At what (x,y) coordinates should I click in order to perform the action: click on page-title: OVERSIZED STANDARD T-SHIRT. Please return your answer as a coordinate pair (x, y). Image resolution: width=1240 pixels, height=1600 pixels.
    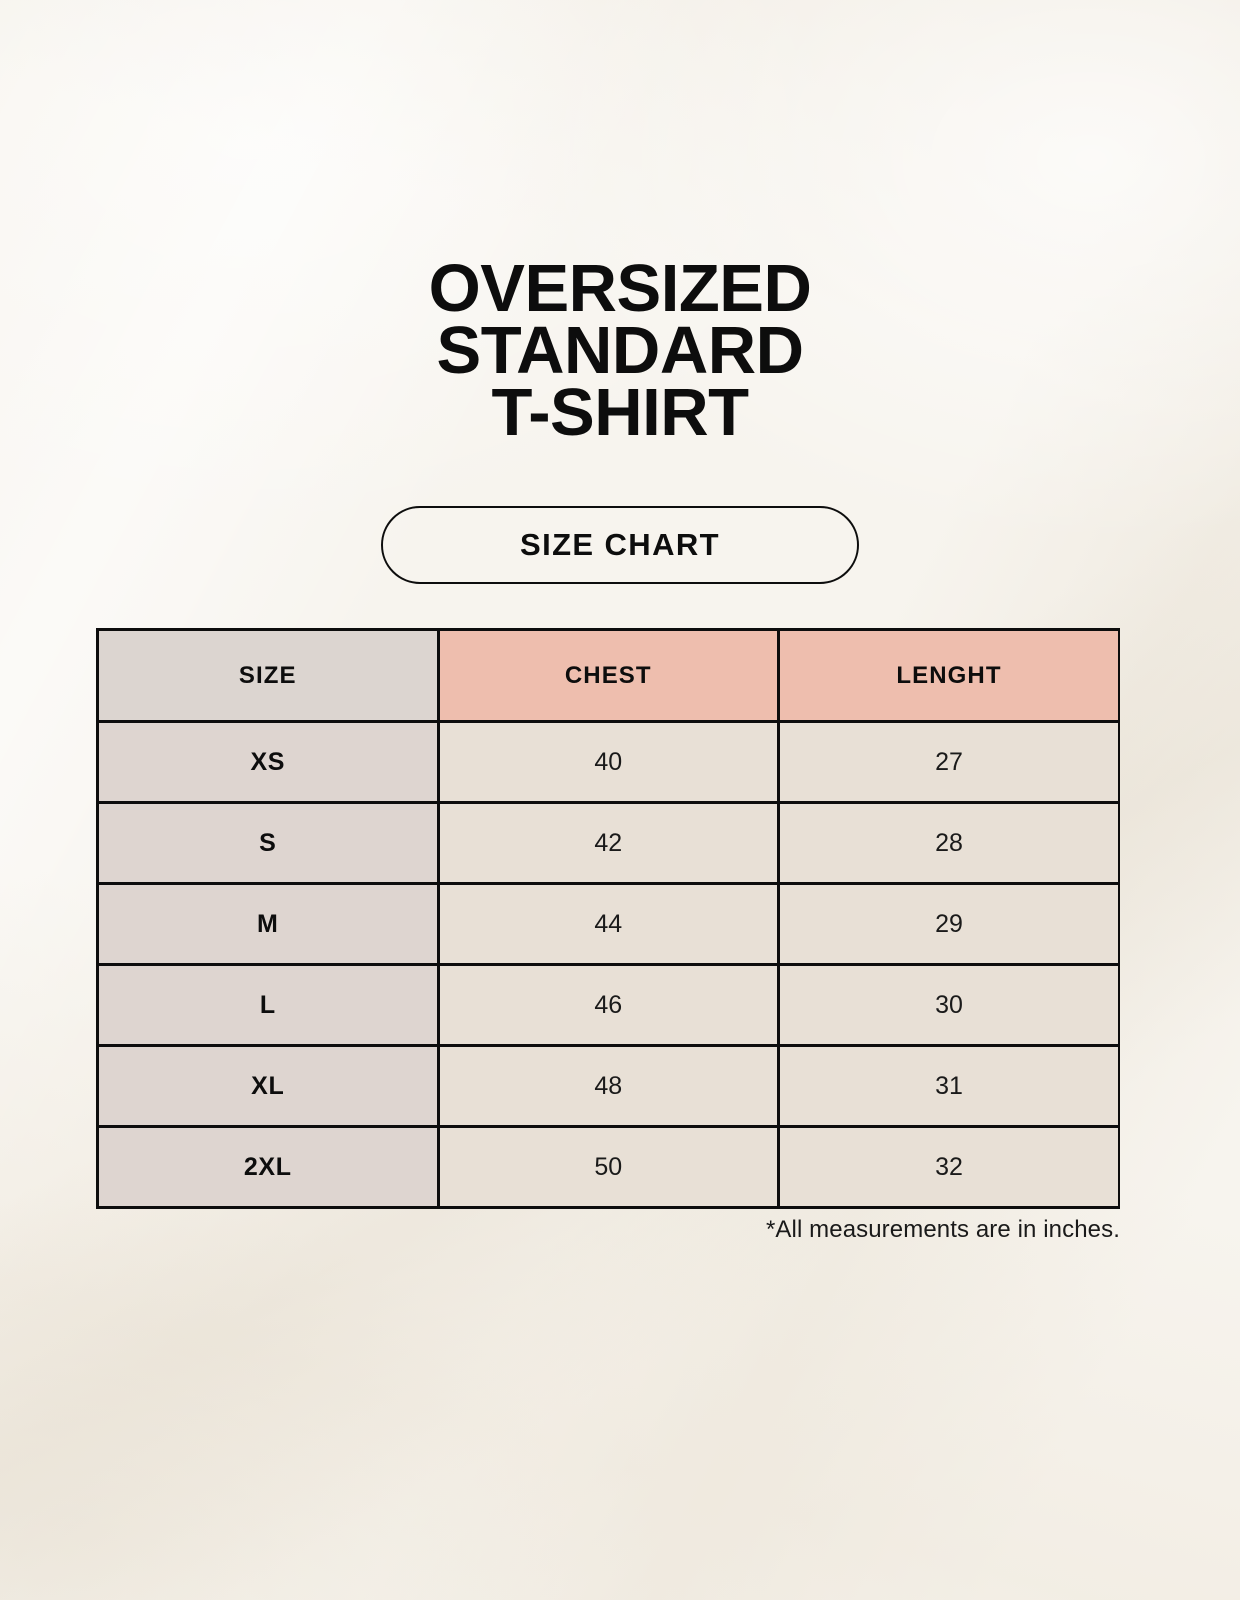
    Looking at the image, I should click on (620, 350).